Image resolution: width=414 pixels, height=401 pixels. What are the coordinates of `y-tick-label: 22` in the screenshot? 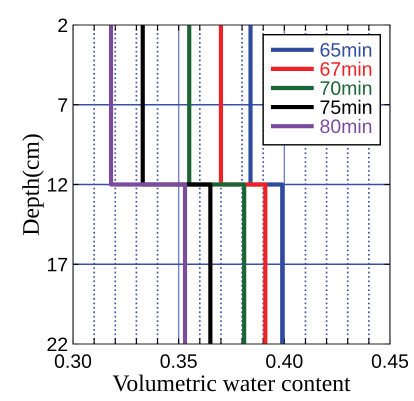 It's located at (57, 344).